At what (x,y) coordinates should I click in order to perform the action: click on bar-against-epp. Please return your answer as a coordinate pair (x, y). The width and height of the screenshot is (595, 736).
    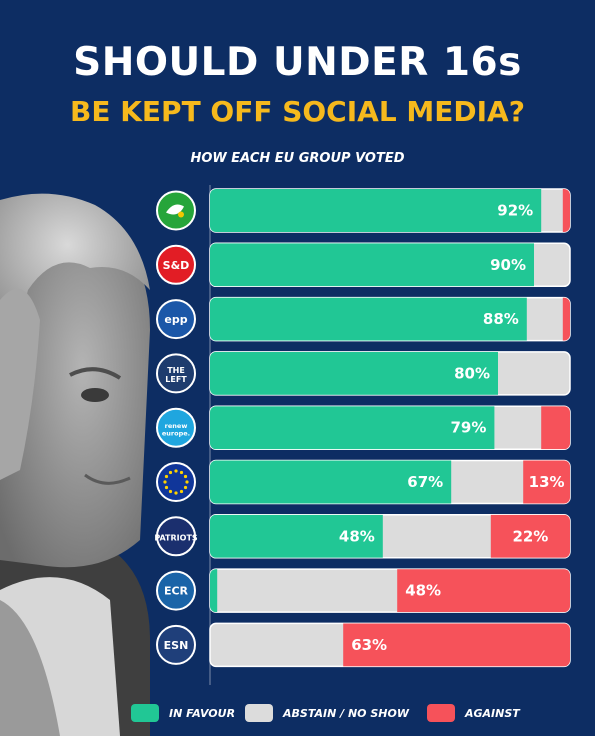
    Looking at the image, I should click on (566, 319).